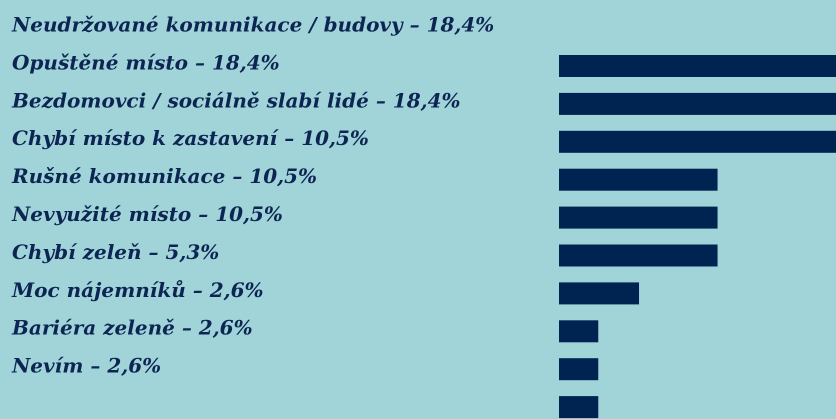  I want to click on category-label: Moc nájemníků – 2,6%, so click(137, 290).